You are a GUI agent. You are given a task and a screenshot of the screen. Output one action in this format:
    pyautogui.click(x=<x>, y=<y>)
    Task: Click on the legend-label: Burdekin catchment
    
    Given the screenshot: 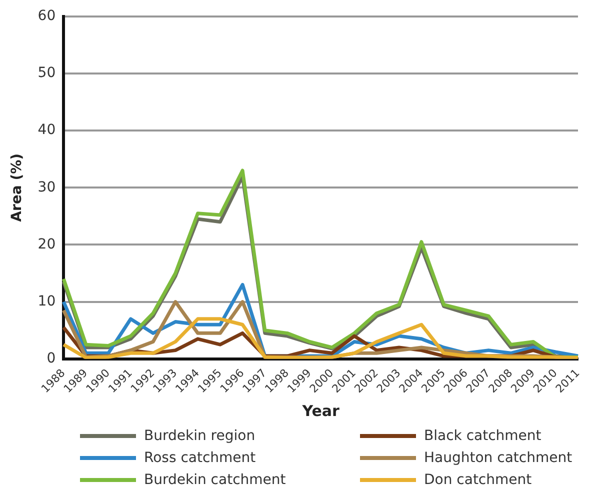 What is the action you would take?
    pyautogui.click(x=215, y=480)
    